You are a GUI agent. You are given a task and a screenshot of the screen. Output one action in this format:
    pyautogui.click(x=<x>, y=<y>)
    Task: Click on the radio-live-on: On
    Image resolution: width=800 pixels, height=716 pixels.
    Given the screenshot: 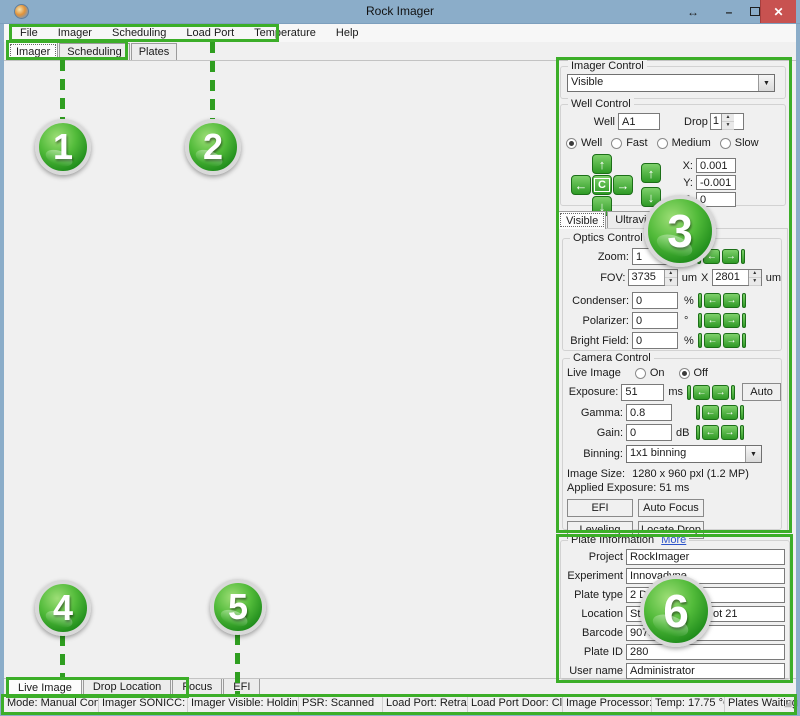 What is the action you would take?
    pyautogui.click(x=649, y=373)
    